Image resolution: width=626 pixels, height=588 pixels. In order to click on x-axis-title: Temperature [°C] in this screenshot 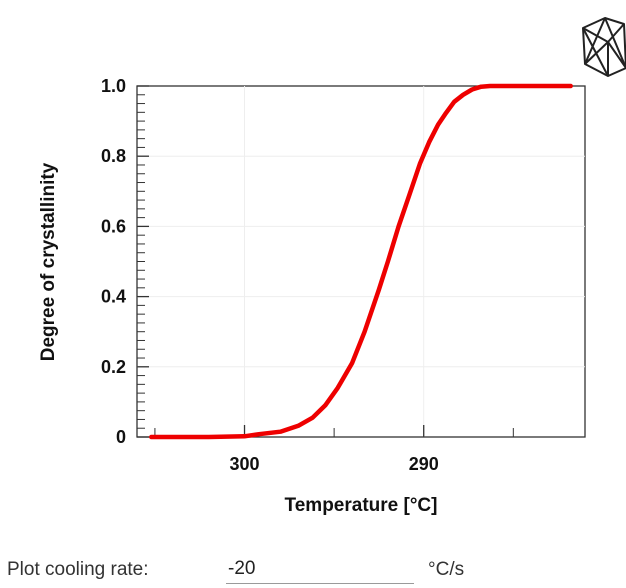, I will do `click(361, 505)`.